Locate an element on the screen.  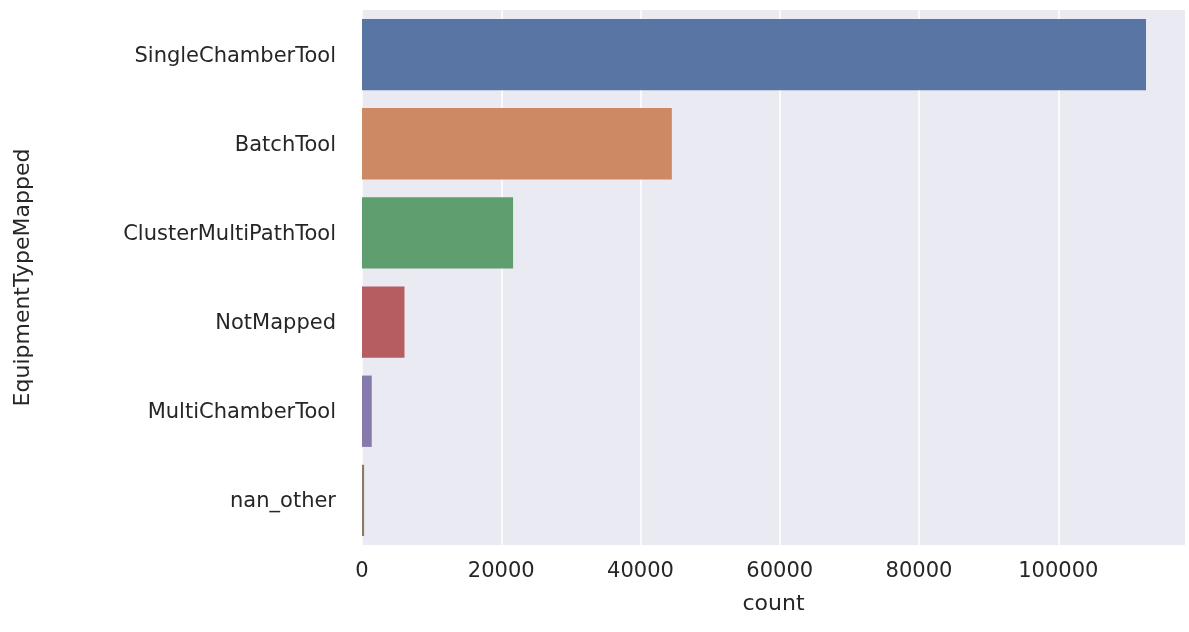
x-axis-title: count is located at coordinates (773, 602).